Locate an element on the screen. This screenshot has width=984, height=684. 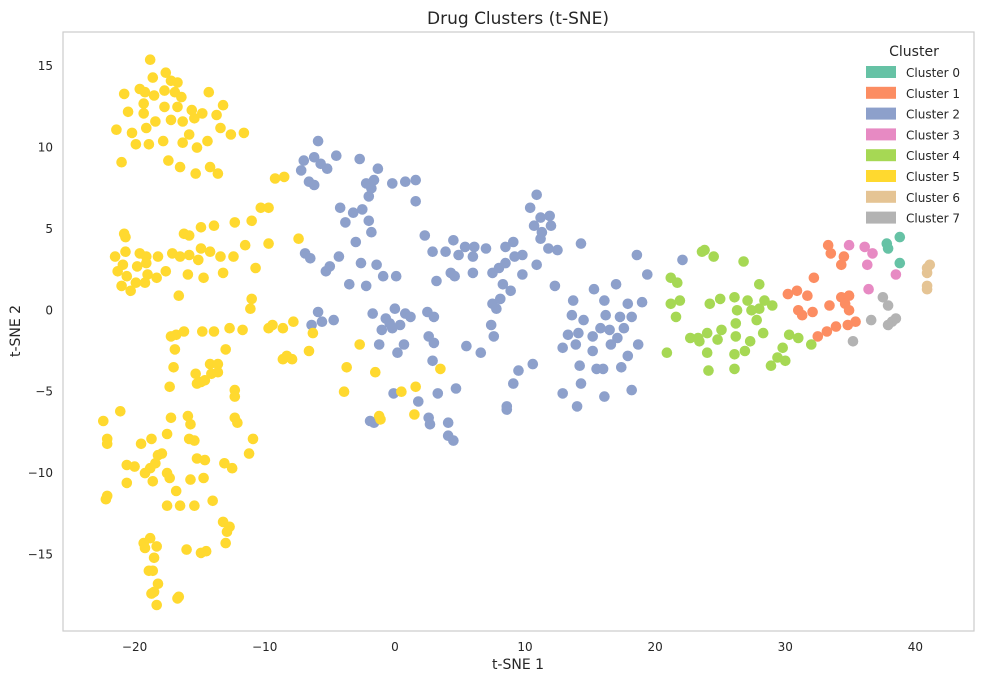
y-tick-label: 5 is located at coordinates (49, 229).